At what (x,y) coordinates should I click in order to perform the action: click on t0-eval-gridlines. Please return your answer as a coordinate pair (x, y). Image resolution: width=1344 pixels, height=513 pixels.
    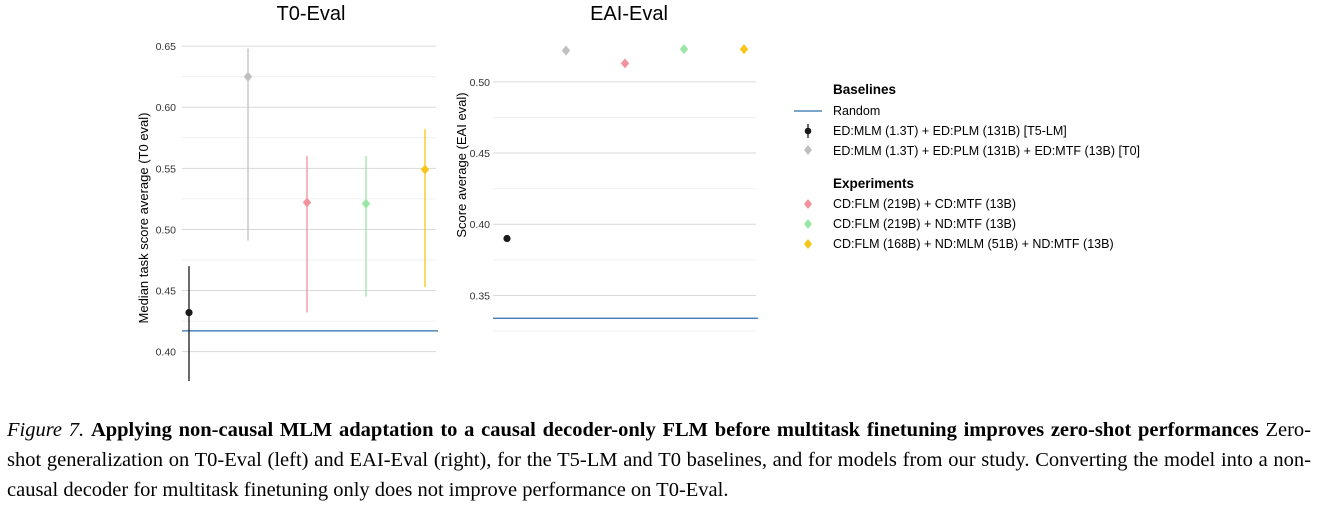
    Looking at the image, I should click on (309, 199).